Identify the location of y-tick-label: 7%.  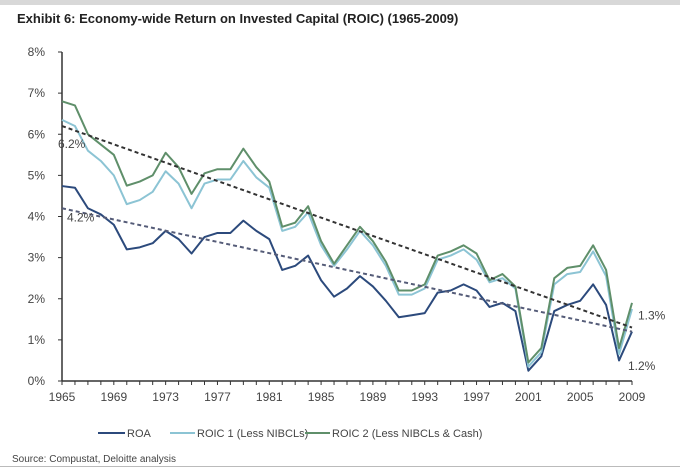
(37, 93).